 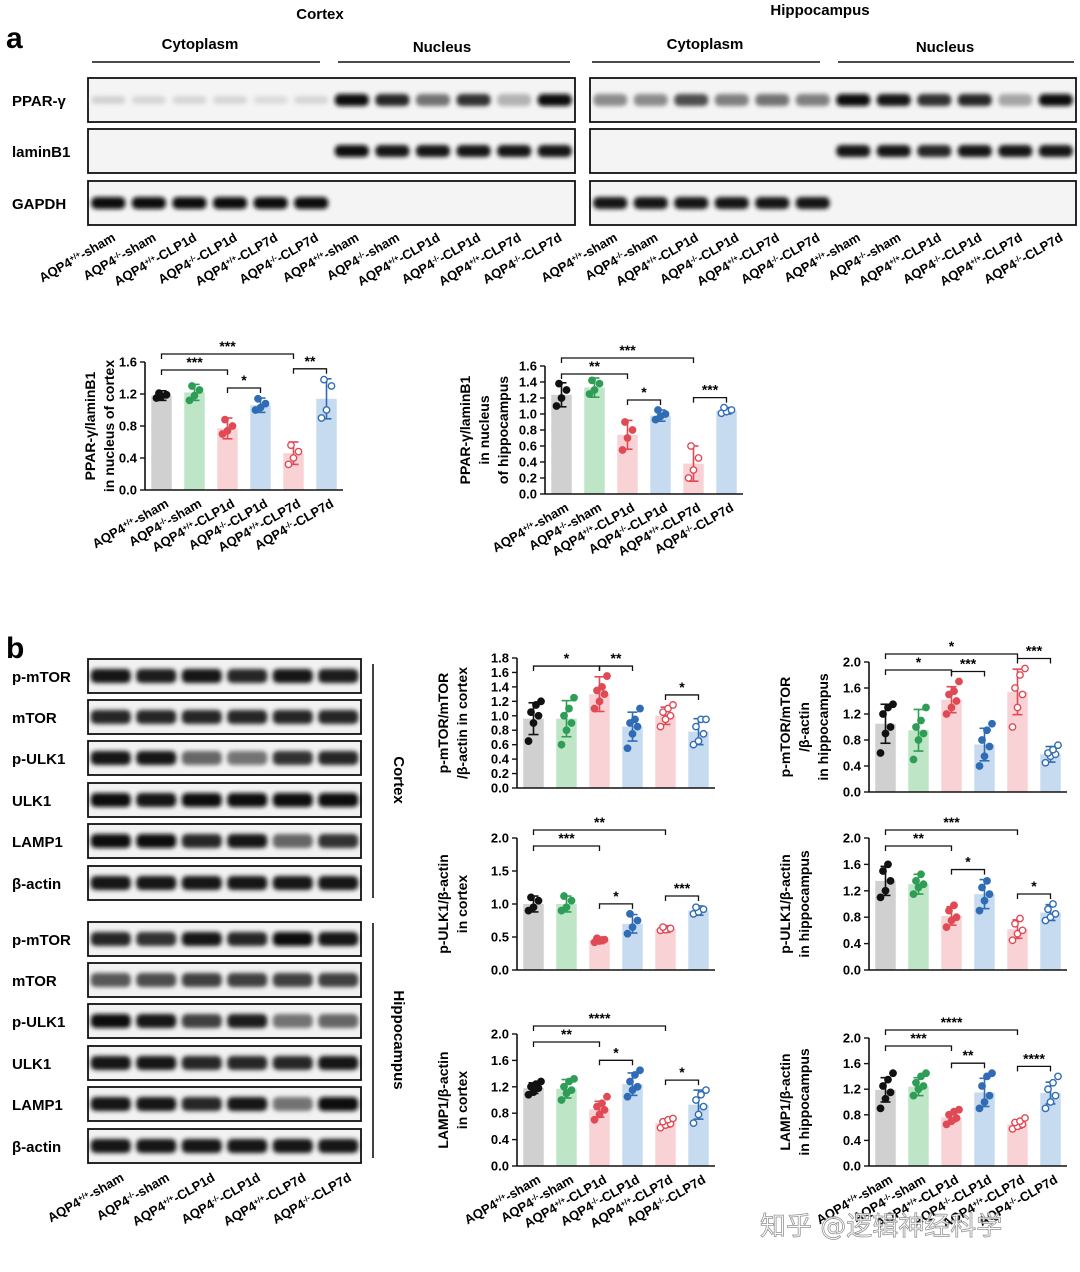 I want to click on chart-tick-label: 0.4, so click(x=128, y=458).